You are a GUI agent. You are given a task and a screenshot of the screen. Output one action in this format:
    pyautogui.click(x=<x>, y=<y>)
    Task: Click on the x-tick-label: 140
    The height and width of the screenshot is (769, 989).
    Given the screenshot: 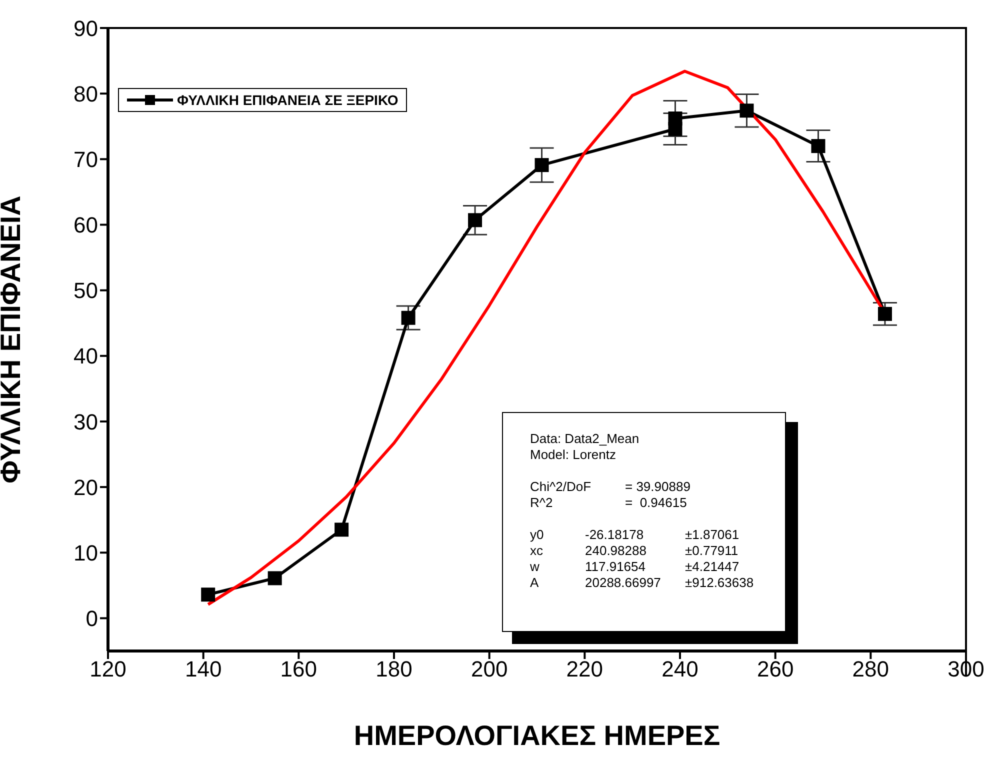 What is the action you would take?
    pyautogui.click(x=203, y=669)
    